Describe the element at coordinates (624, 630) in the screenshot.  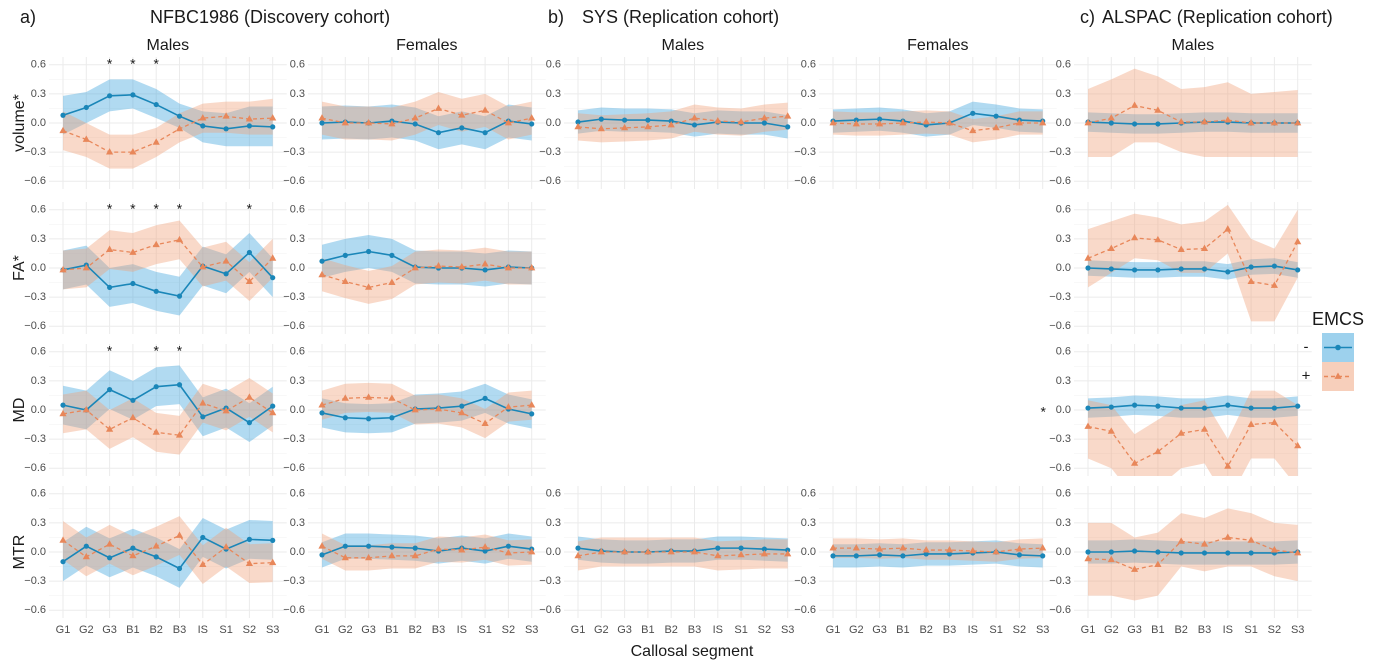
I see `x-tick-label: G3` at that location.